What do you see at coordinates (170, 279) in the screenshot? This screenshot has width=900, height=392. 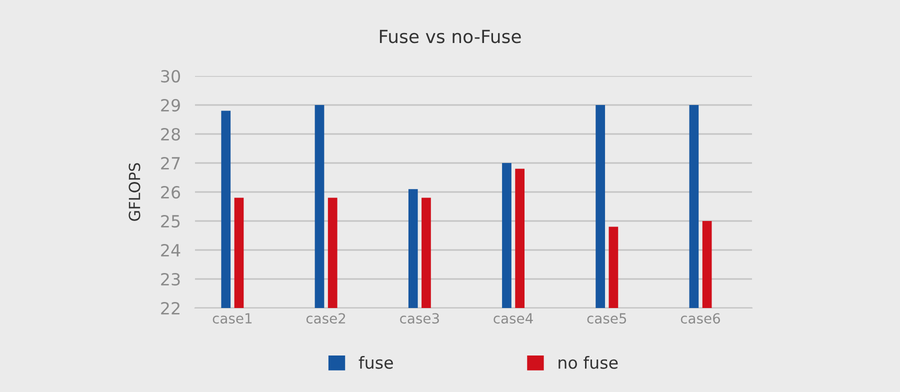 I see `y-tick-label: 23` at bounding box center [170, 279].